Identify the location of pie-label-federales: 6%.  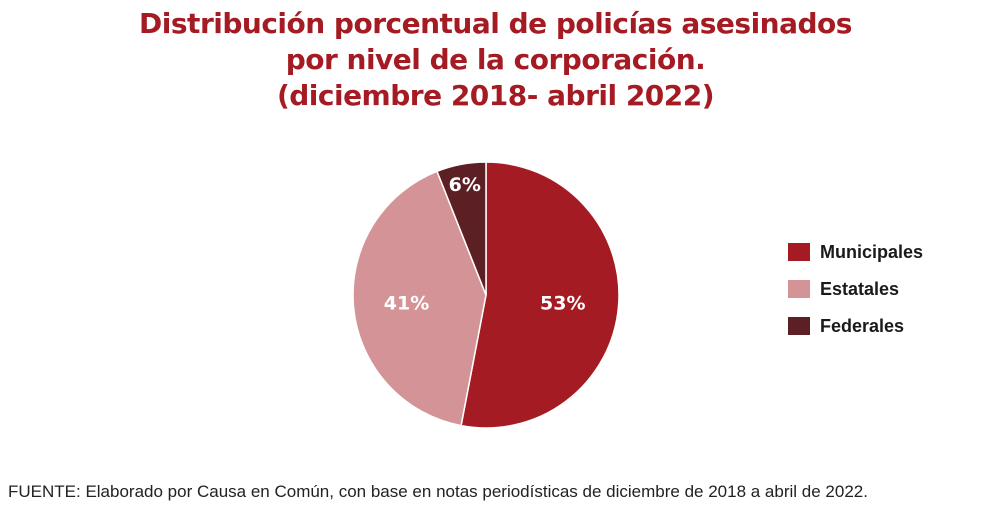
(465, 185).